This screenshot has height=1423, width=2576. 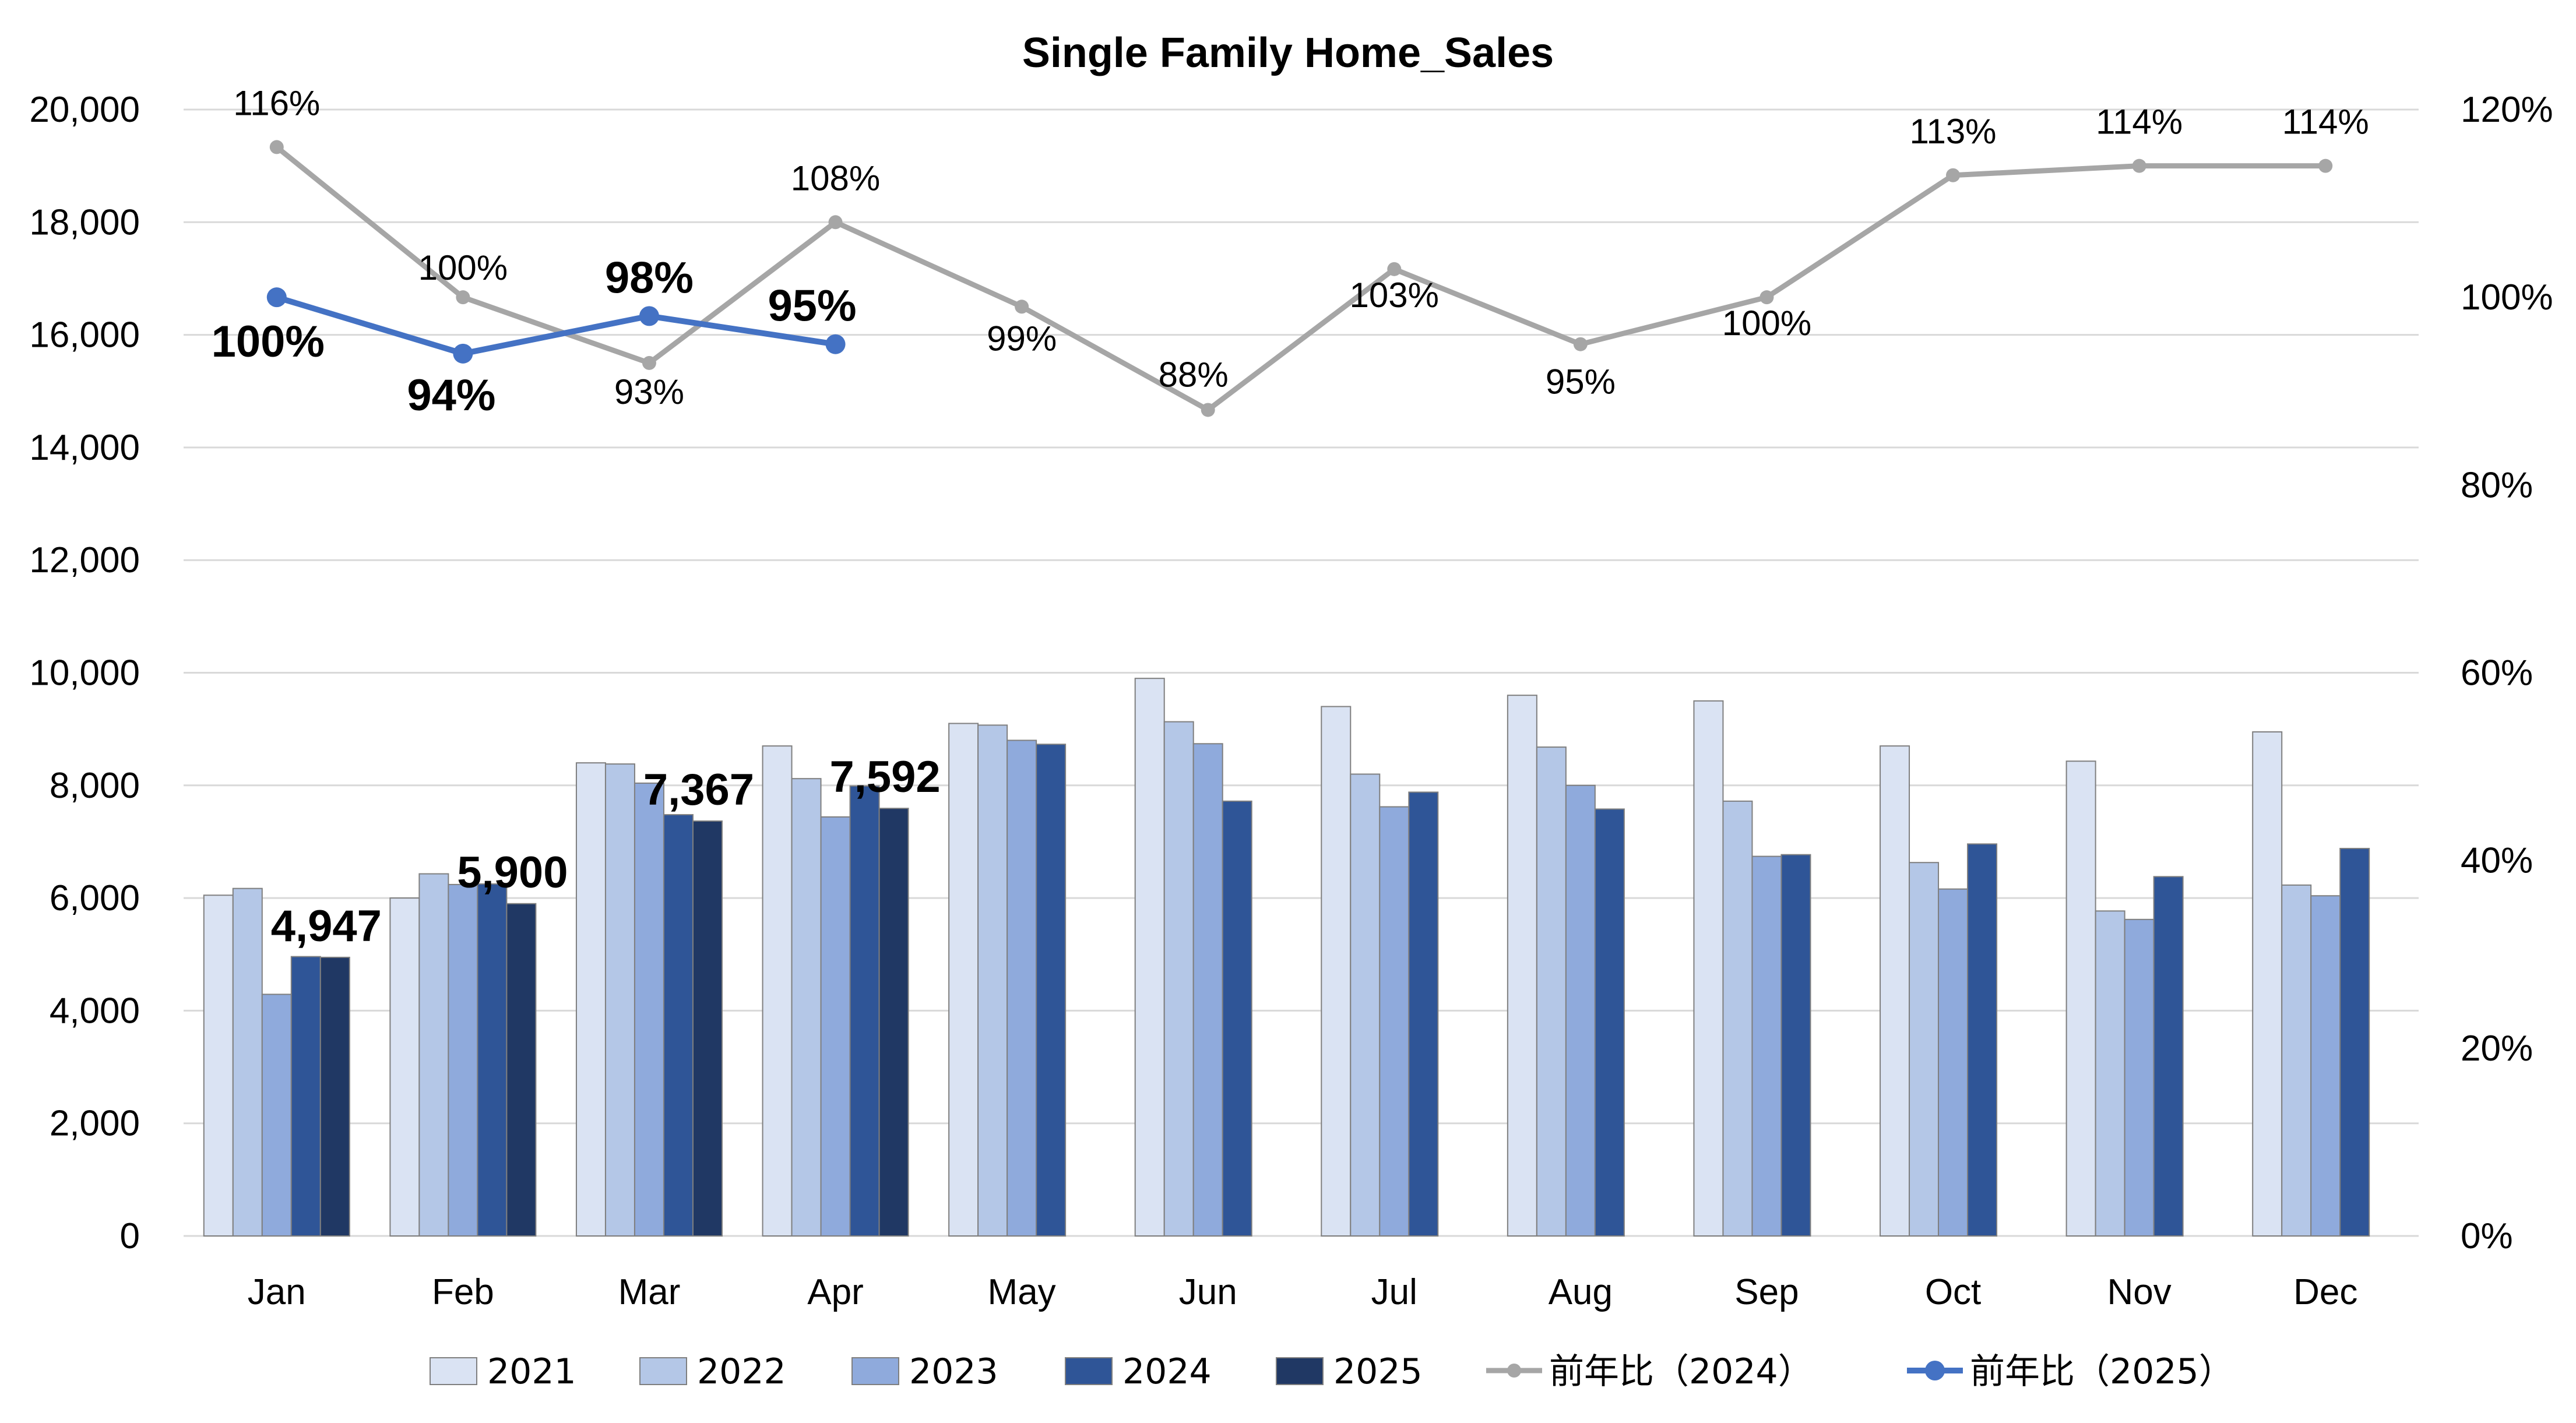 What do you see at coordinates (954, 1371) in the screenshot?
I see `legend-label: 2023` at bounding box center [954, 1371].